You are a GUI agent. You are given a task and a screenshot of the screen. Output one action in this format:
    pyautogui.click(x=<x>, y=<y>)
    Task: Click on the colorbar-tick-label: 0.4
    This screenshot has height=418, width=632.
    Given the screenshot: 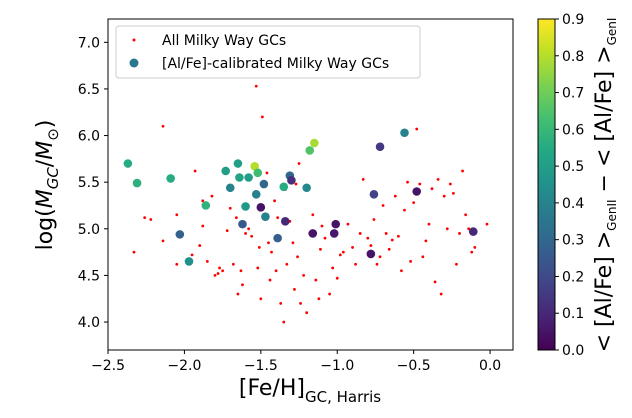 What is the action you would take?
    pyautogui.click(x=573, y=204)
    